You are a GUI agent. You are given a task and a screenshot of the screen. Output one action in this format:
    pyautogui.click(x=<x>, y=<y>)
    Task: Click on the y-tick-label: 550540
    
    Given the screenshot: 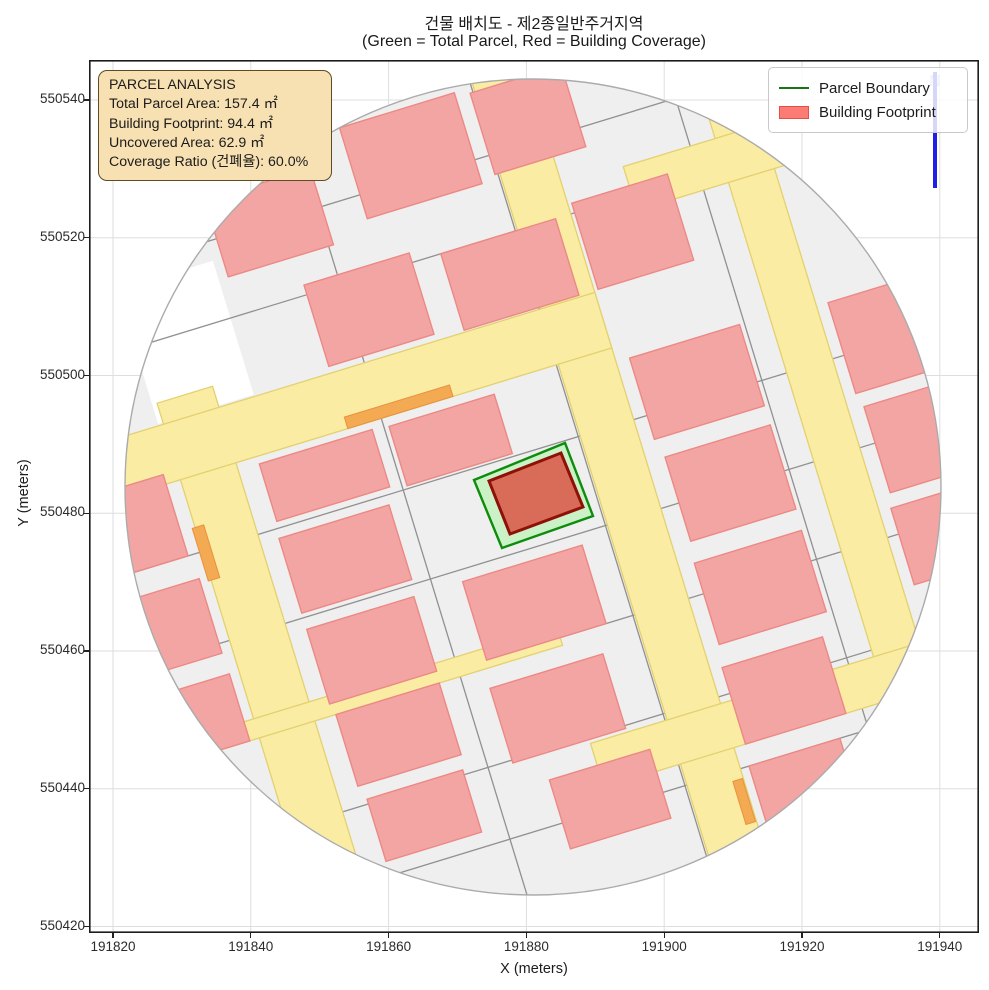 What is the action you would take?
    pyautogui.click(x=62, y=98)
    